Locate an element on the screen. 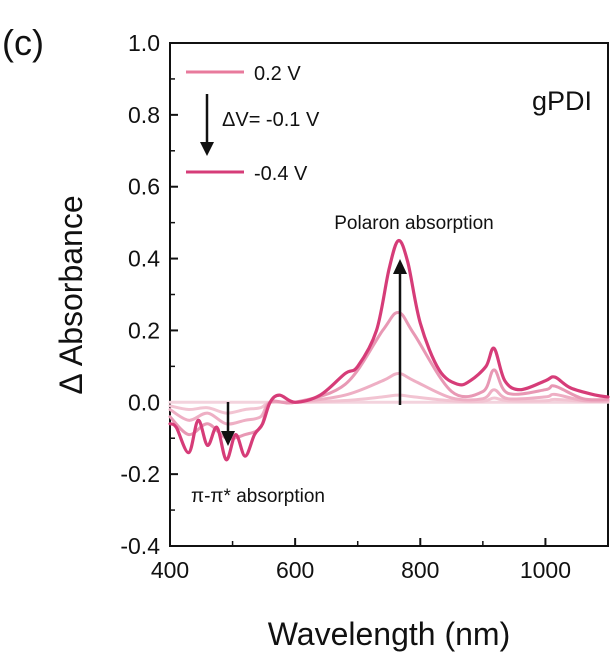 Image resolution: width=615 pixels, height=660 pixels. y-tick-label: 0.4 is located at coordinates (144, 259).